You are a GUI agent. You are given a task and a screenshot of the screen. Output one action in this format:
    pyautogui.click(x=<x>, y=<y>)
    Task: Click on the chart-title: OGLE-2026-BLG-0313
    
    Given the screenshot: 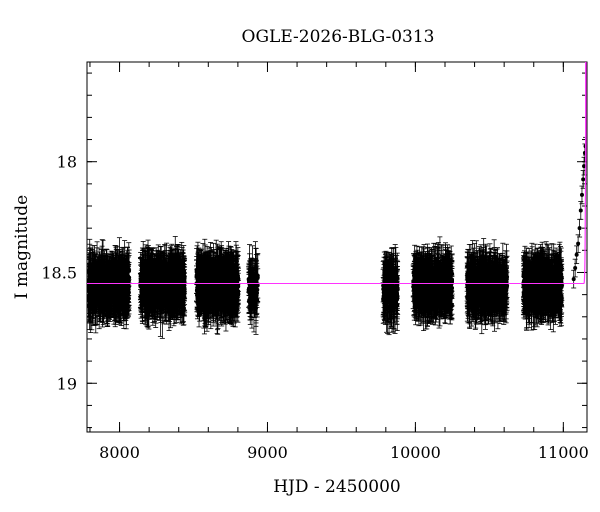 What is the action you would take?
    pyautogui.click(x=338, y=37)
    